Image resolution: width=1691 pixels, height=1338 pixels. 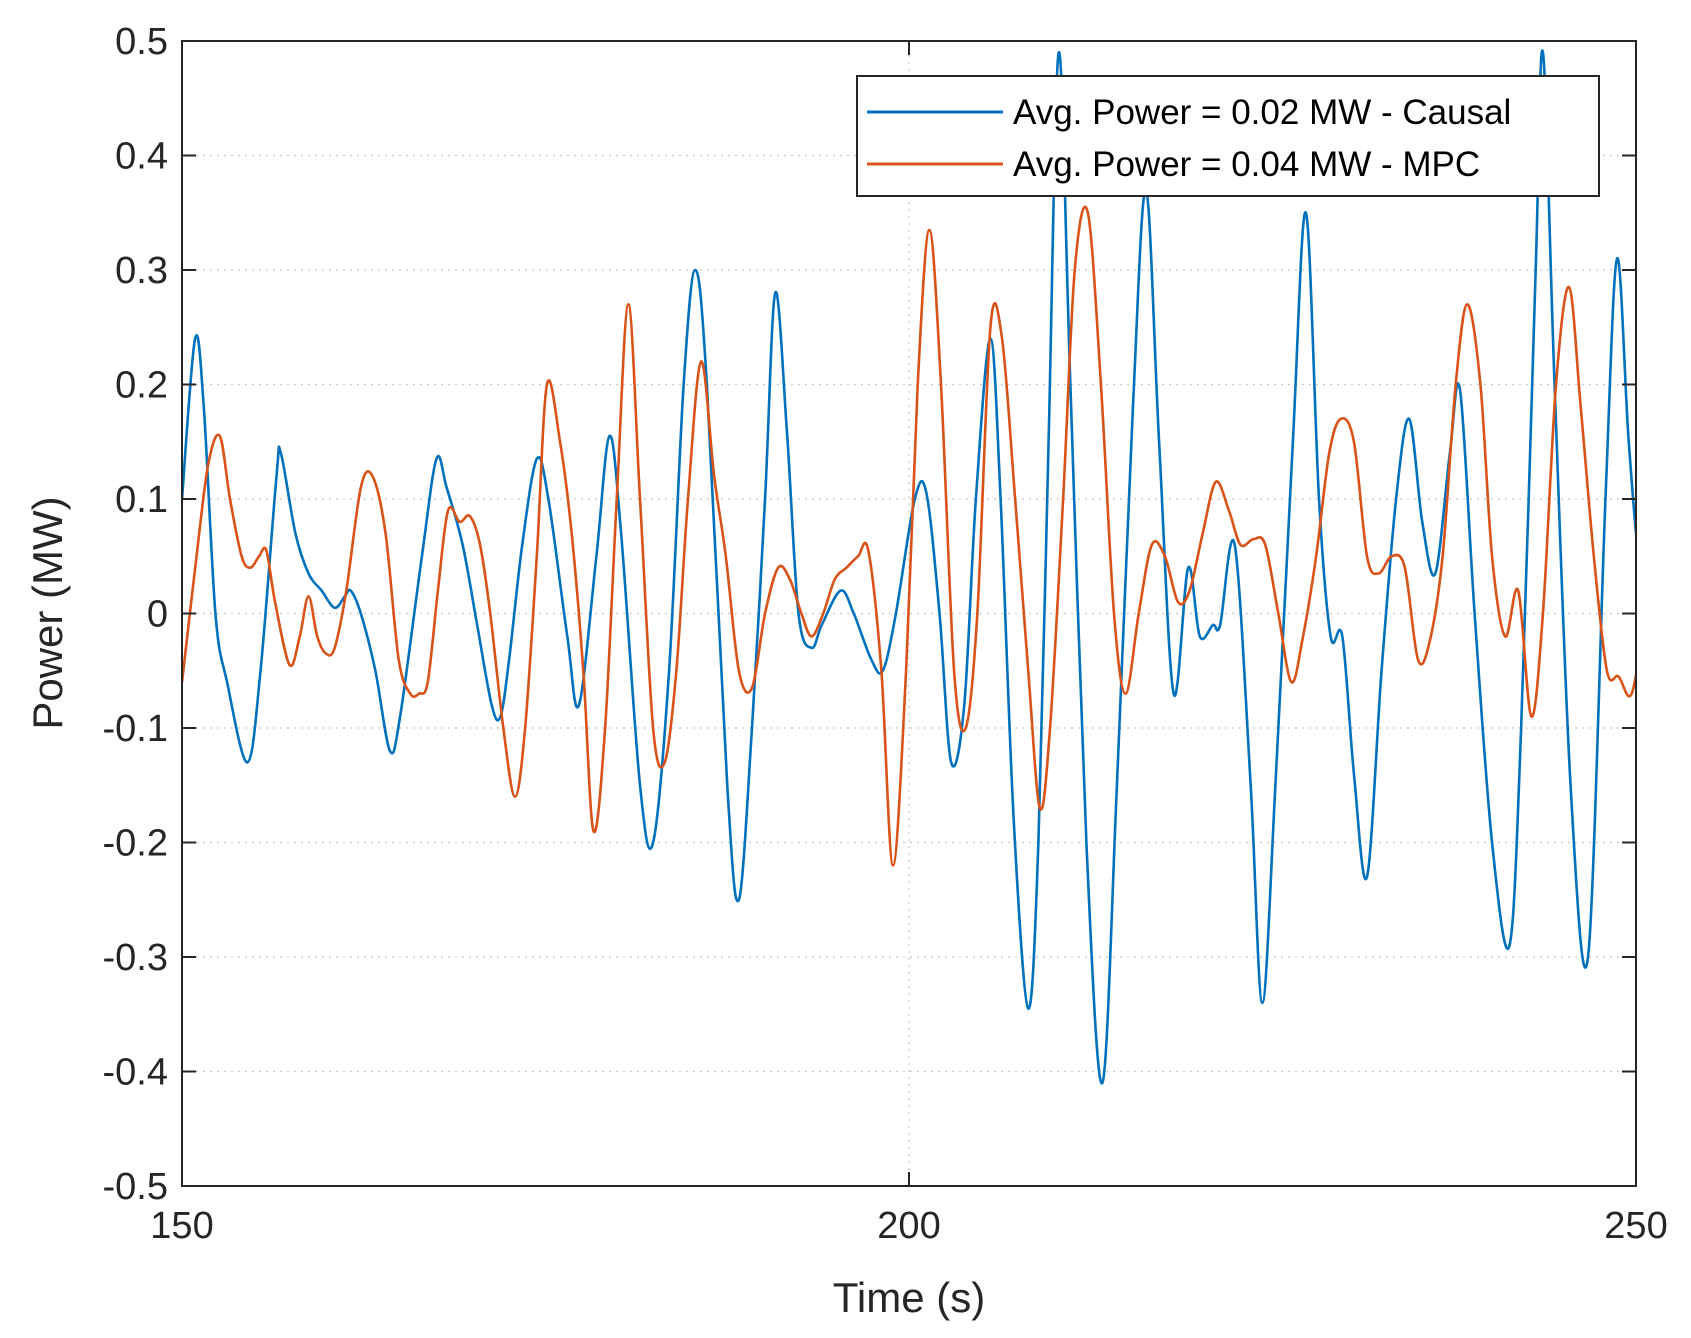 I want to click on legend-box, so click(x=1228, y=136).